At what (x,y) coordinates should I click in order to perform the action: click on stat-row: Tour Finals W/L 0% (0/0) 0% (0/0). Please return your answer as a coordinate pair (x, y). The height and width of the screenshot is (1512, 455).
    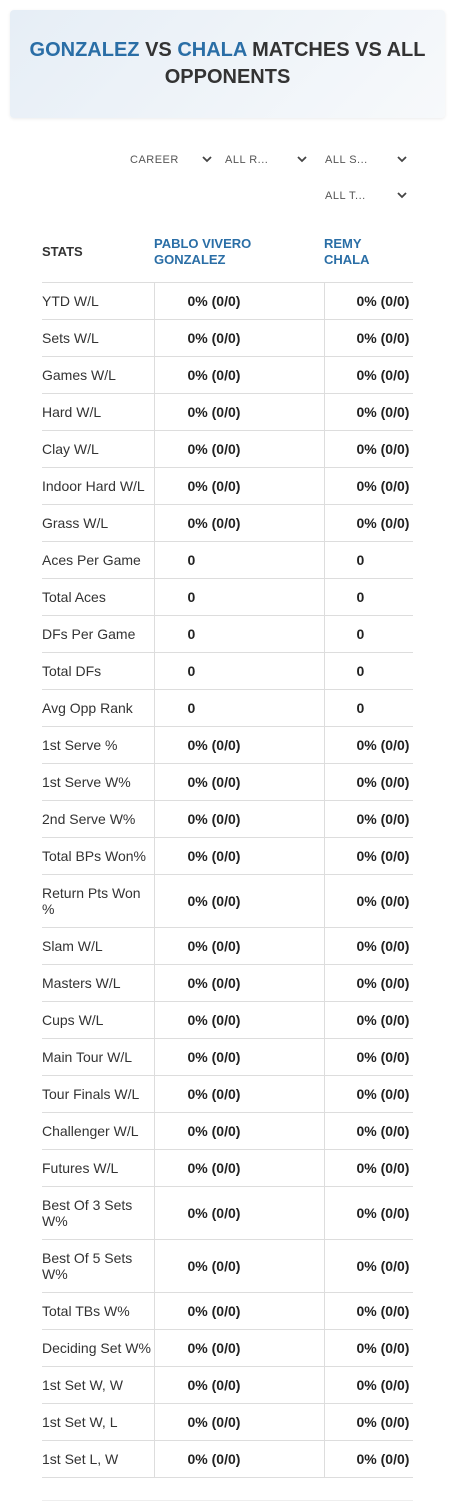
    Looking at the image, I should click on (227, 1094).